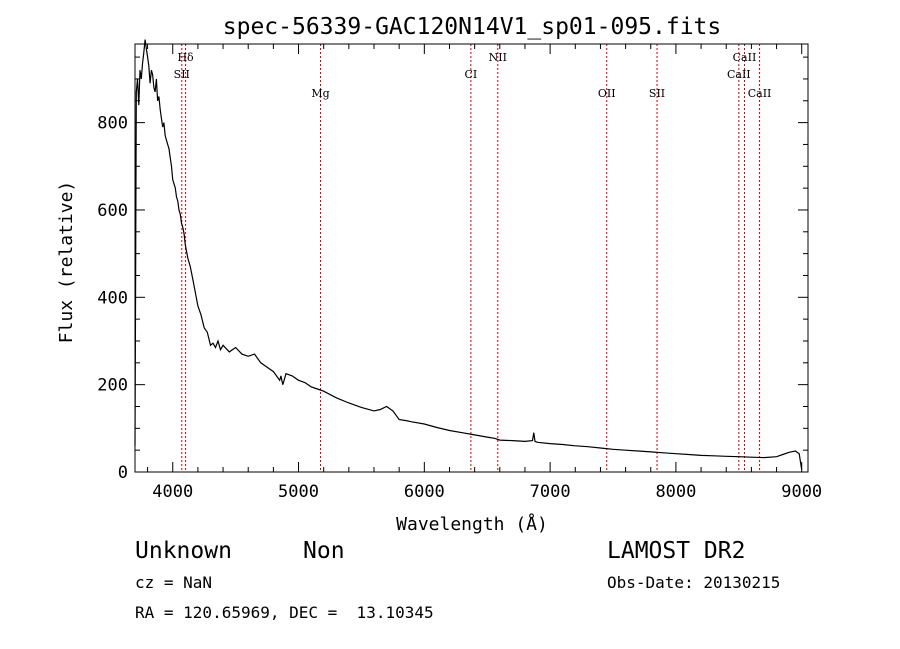 Image resolution: width=900 pixels, height=649 pixels. What do you see at coordinates (112, 386) in the screenshot?
I see `y-tick-label-1: 200` at bounding box center [112, 386].